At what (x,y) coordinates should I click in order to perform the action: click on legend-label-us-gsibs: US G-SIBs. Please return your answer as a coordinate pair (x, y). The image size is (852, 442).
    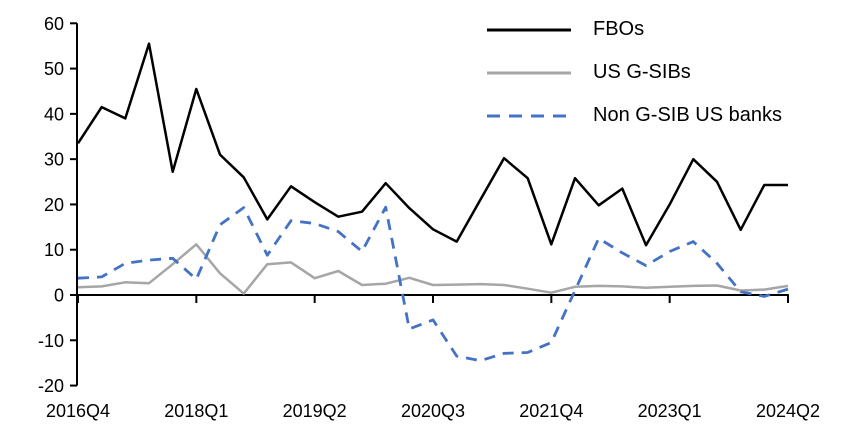
    Looking at the image, I should click on (642, 72).